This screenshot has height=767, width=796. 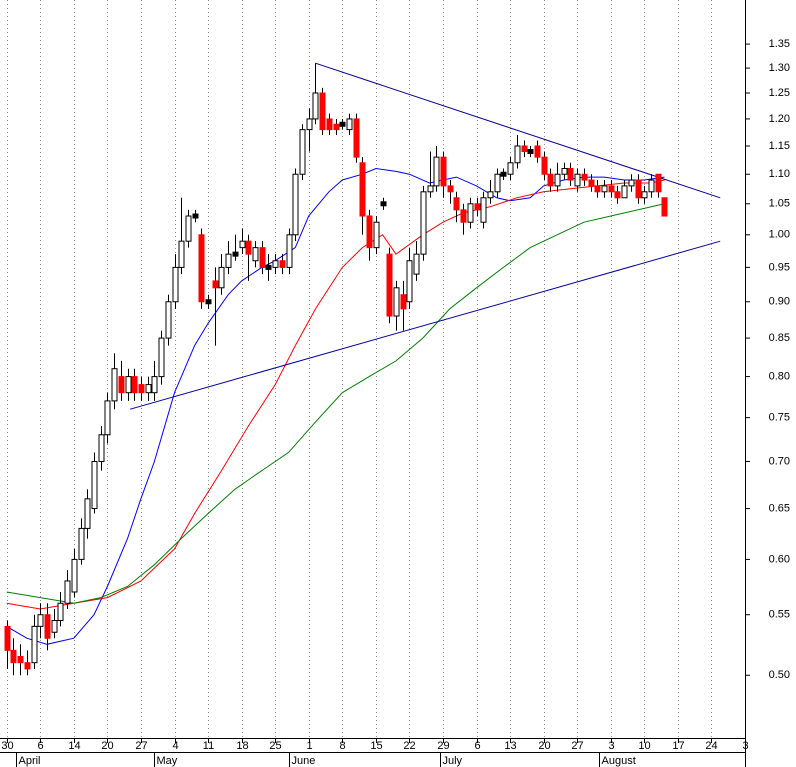 I want to click on y-tick-label: 1.30, so click(x=779, y=68).